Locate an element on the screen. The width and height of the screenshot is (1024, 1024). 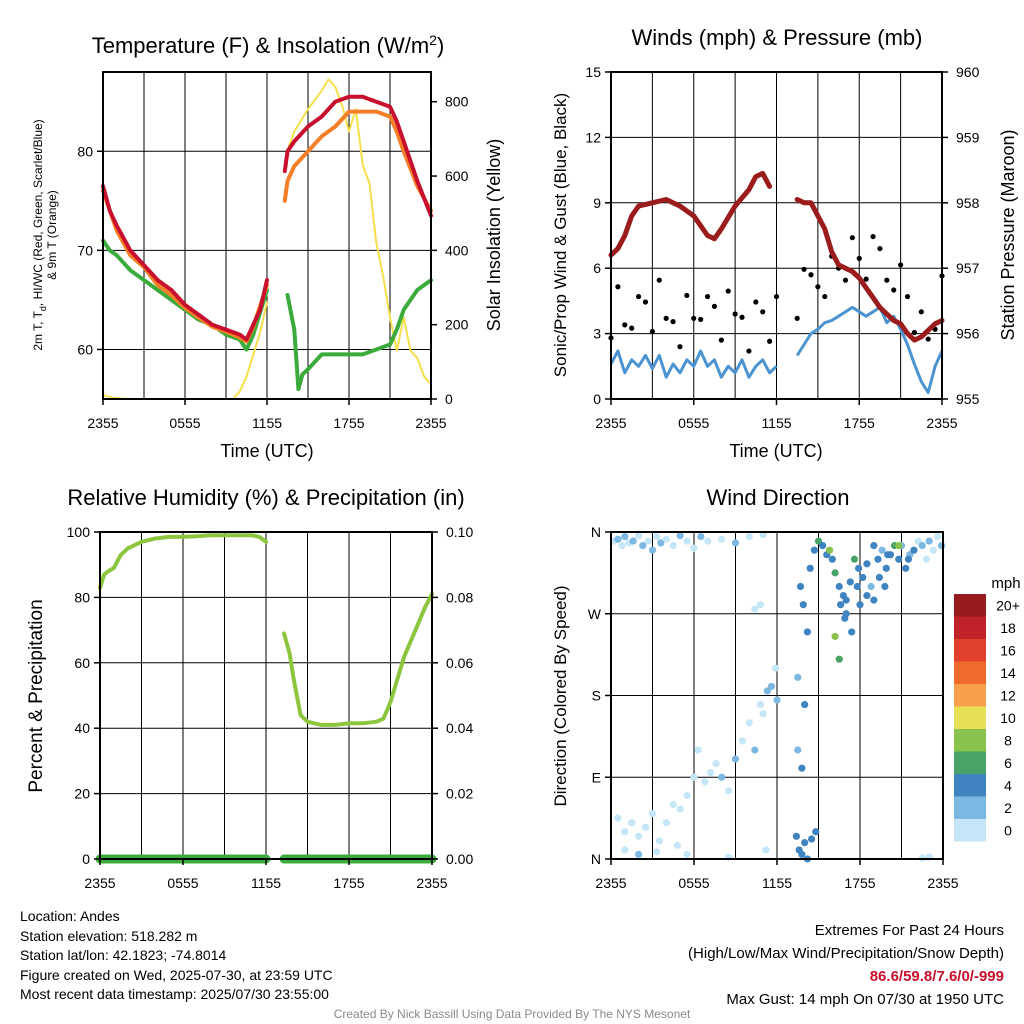
max-gust: Max Gust: 14 mph On 07/30 at 1950 UTC is located at coordinates (865, 999).